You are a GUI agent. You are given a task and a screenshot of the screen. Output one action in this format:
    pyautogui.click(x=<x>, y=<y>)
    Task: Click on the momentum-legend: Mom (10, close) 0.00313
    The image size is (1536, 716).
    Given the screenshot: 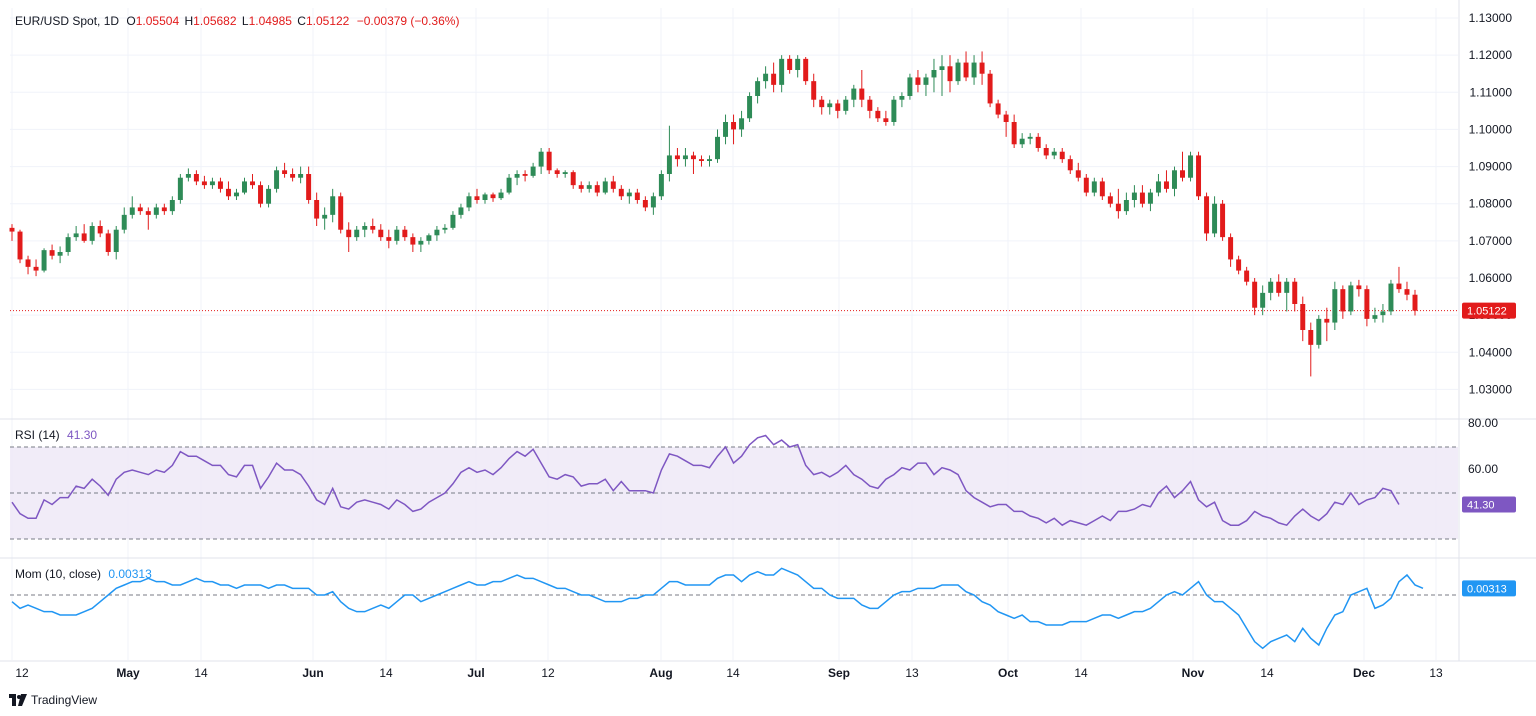 What is the action you would take?
    pyautogui.click(x=83, y=574)
    